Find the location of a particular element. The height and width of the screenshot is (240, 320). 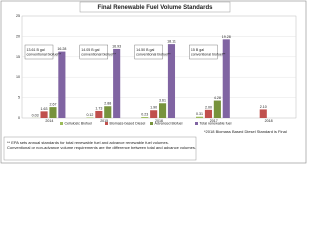

x-tick-label: 2016 is located at coordinates (159, 121).